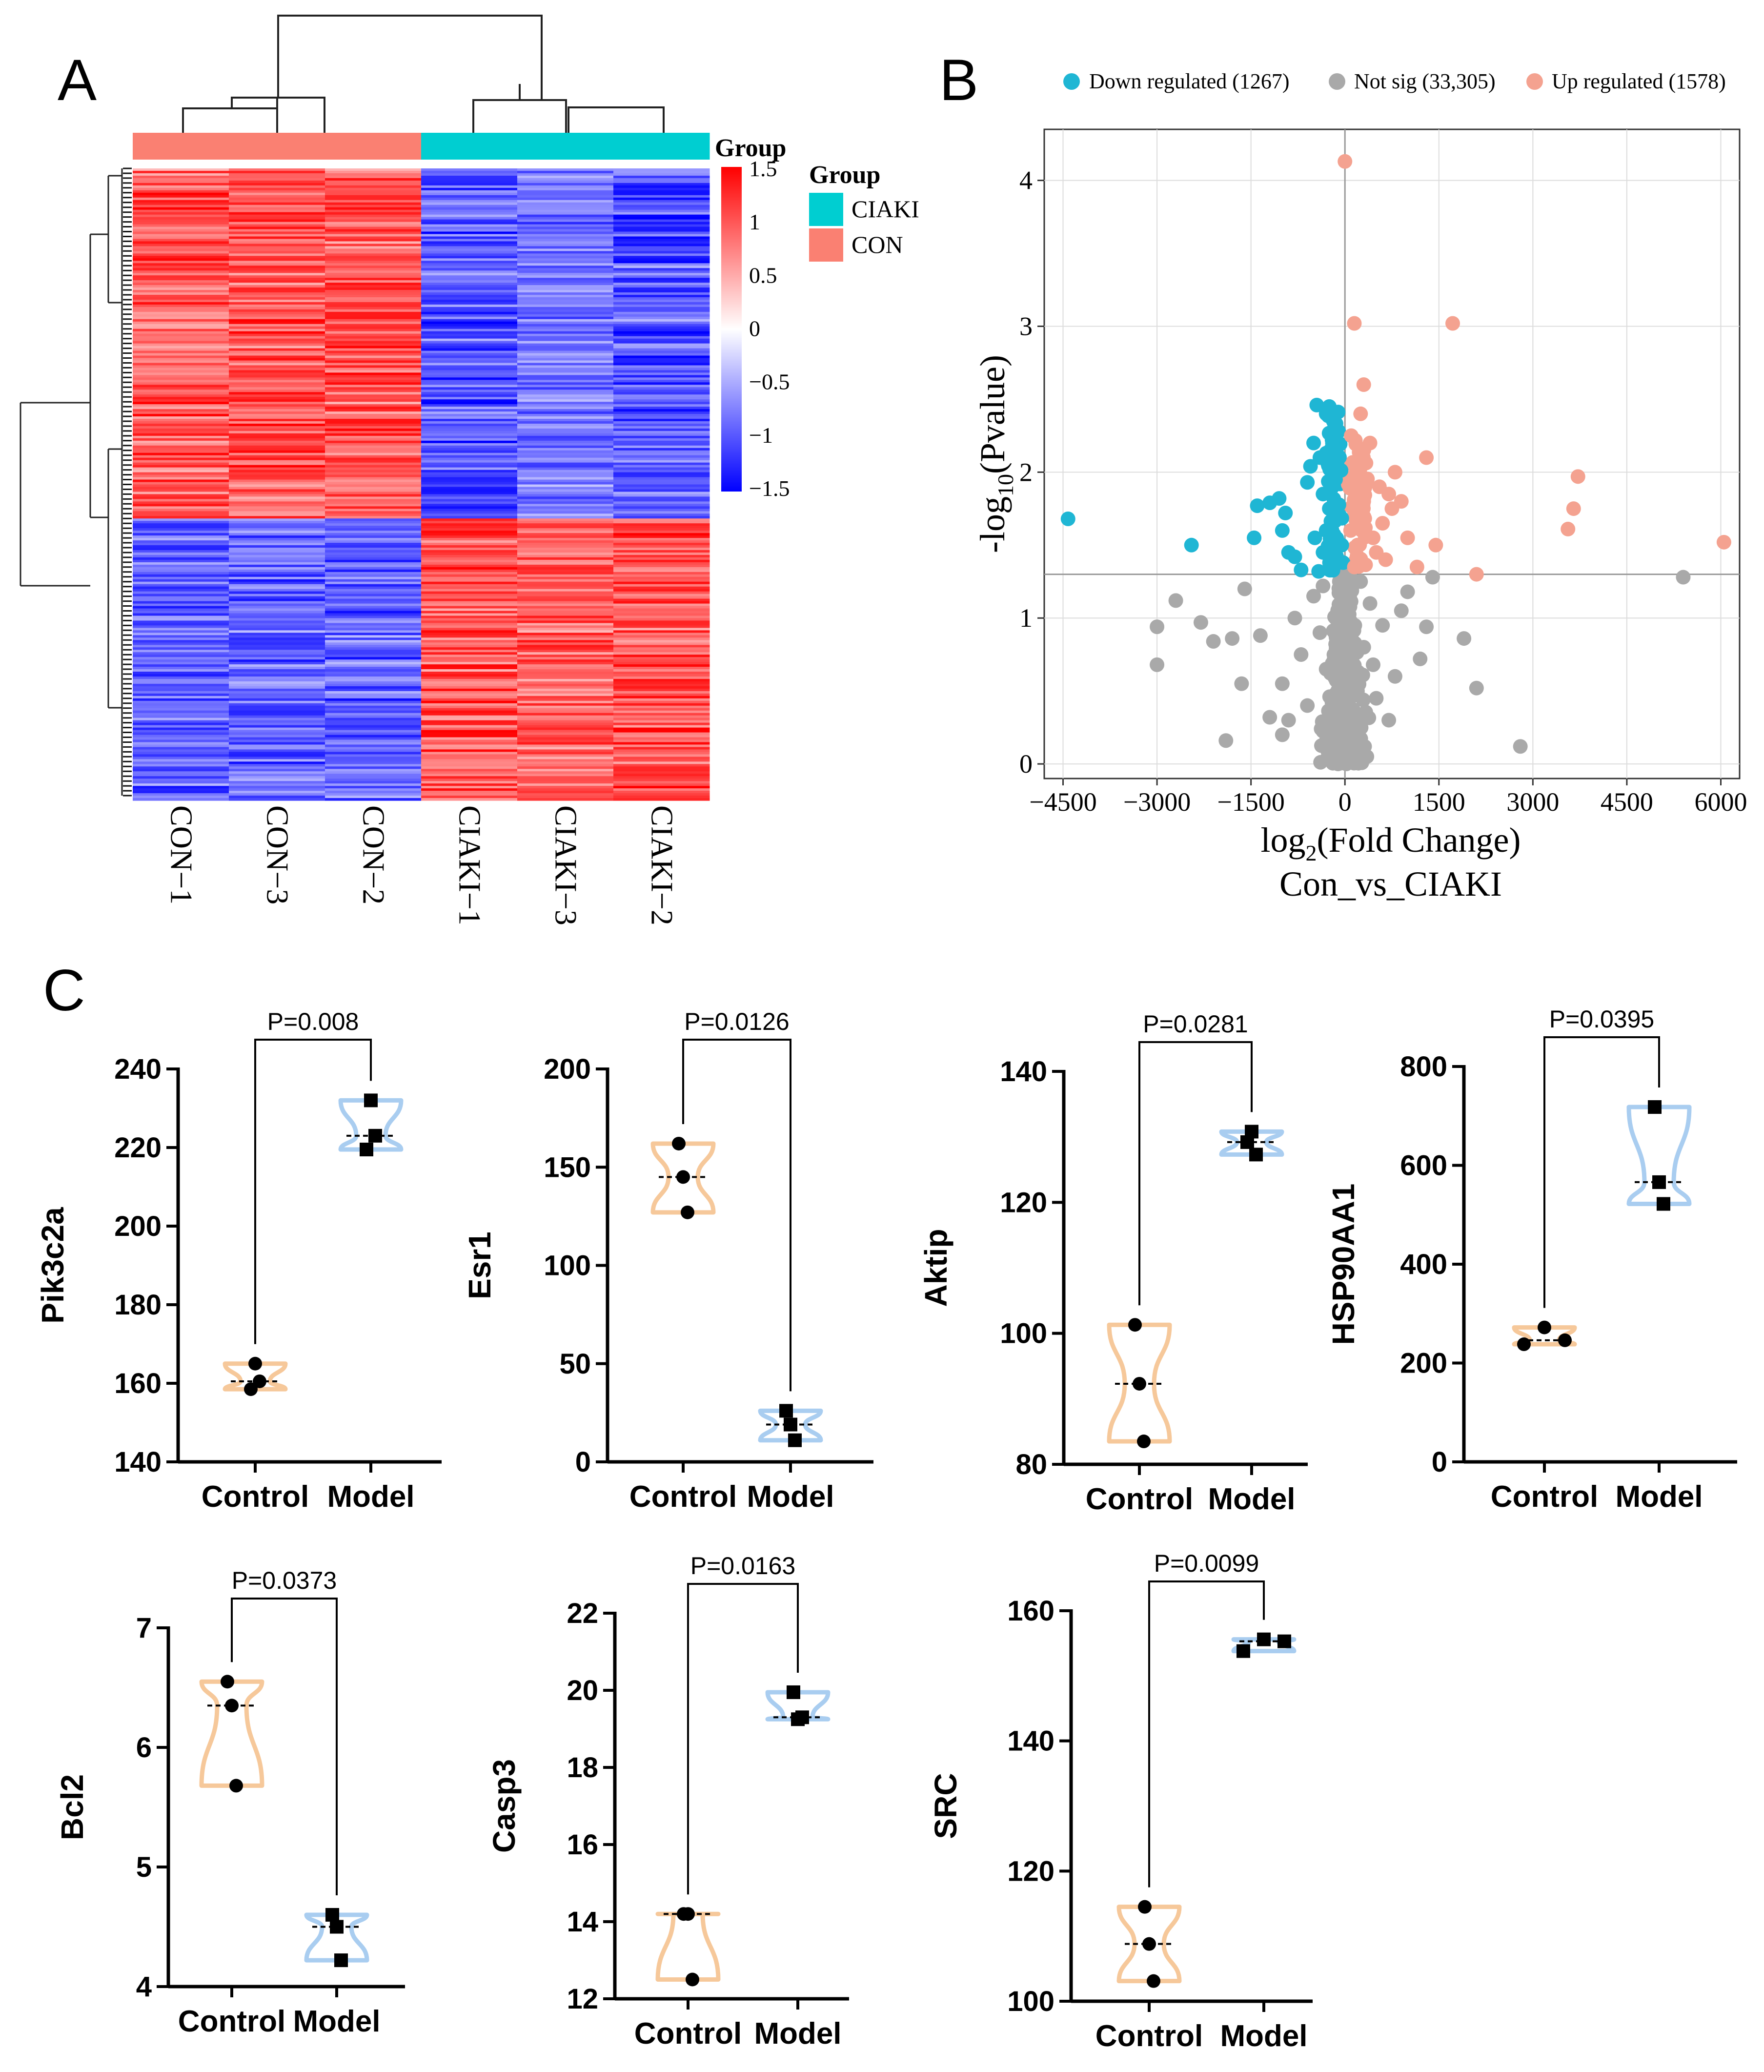  What do you see at coordinates (1264, 1639) in the screenshot?
I see `data-point-model` at bounding box center [1264, 1639].